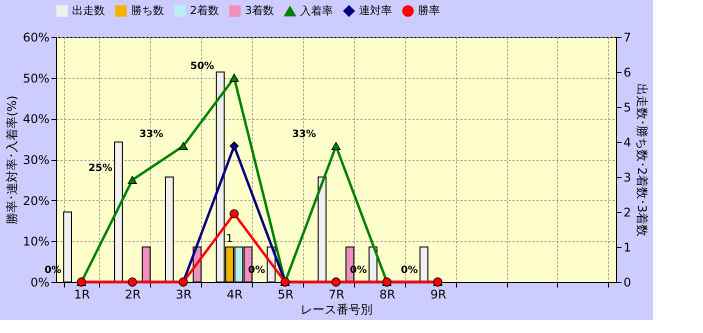 This screenshot has width=703, height=333. I want to click on y2-tick-label: 2, so click(628, 213).